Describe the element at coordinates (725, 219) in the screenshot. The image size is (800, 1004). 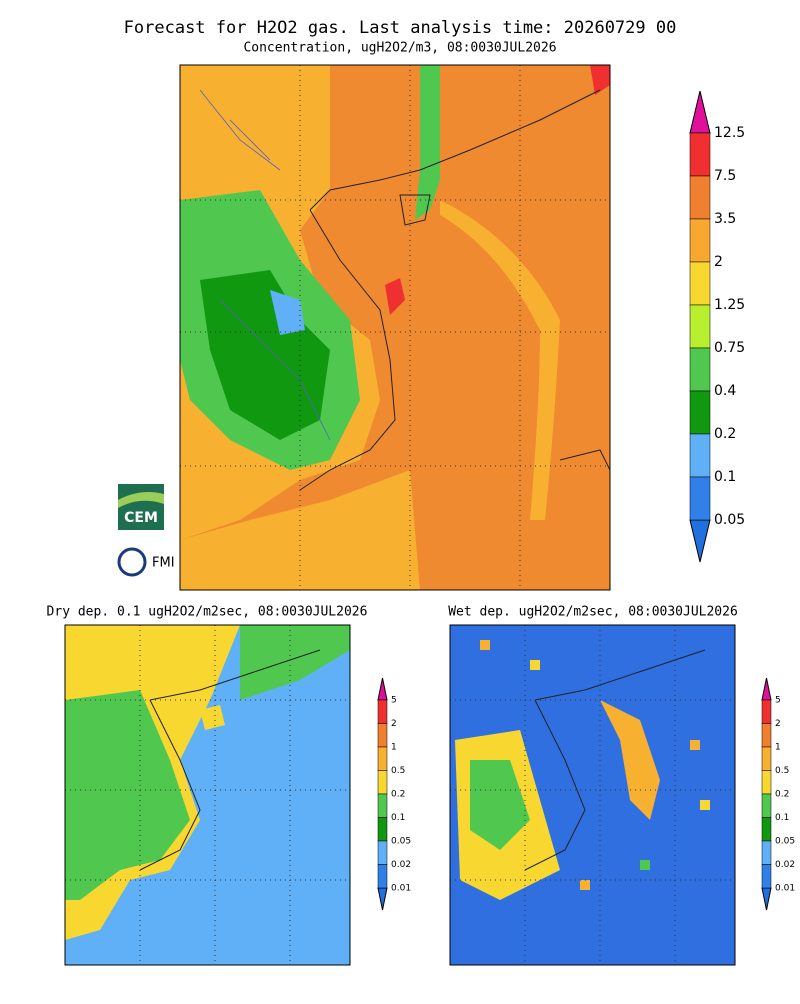
I see `colorbar-label: 3.5` at that location.